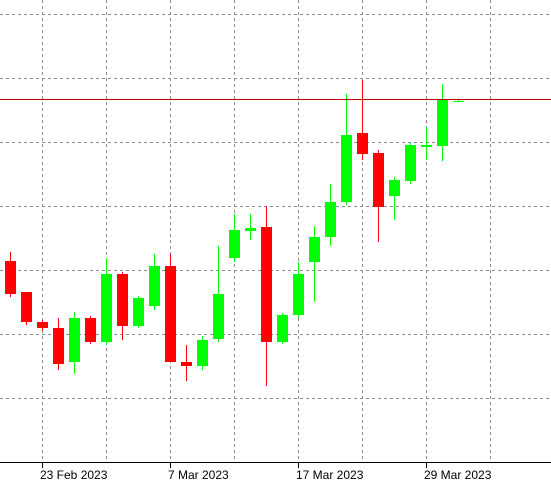 The image size is (551, 499). Describe the element at coordinates (198, 475) in the screenshot. I see `x-tick-label: 7 Mar 2023` at that location.